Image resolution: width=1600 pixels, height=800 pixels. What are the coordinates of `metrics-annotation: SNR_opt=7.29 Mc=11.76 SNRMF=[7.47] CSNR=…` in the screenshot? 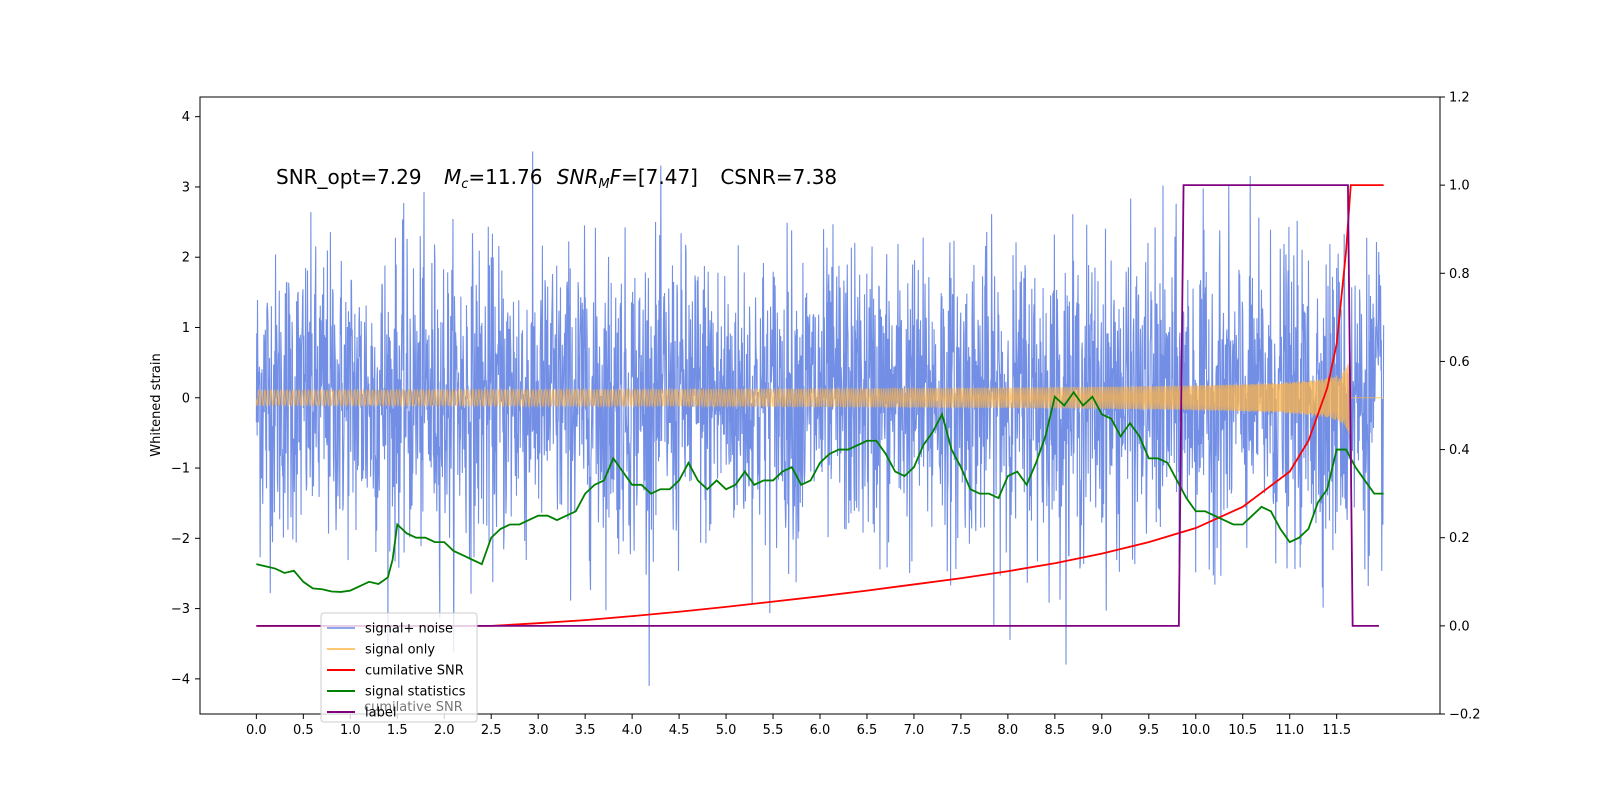 It's located at (556, 178).